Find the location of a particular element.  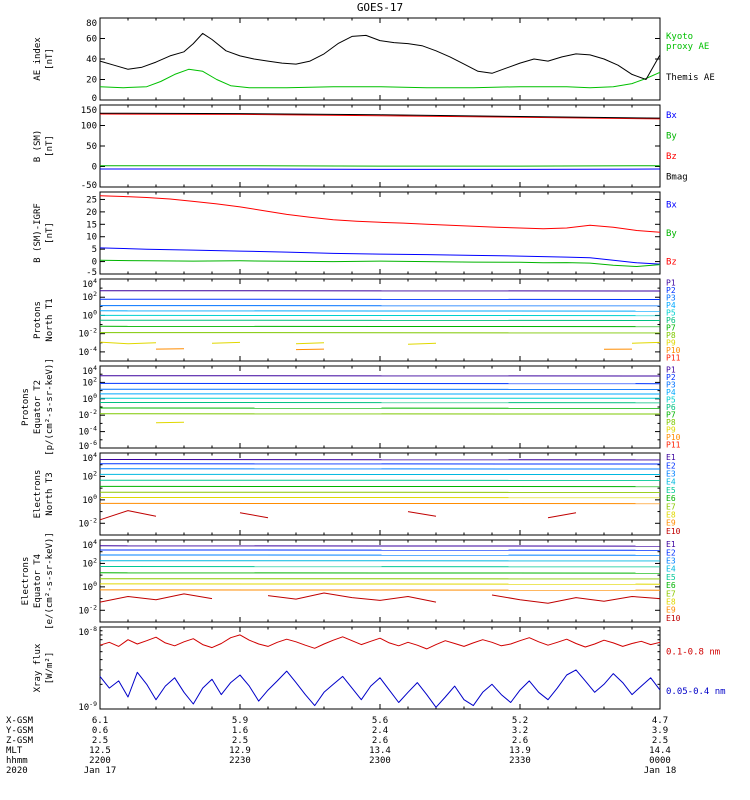

legend-b_igrf-bx: Bx is located at coordinates (671, 205).